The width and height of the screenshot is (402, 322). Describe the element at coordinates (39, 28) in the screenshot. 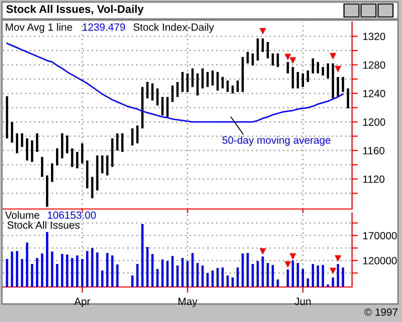

I see `annotation: Mov Avg 1 line` at that location.